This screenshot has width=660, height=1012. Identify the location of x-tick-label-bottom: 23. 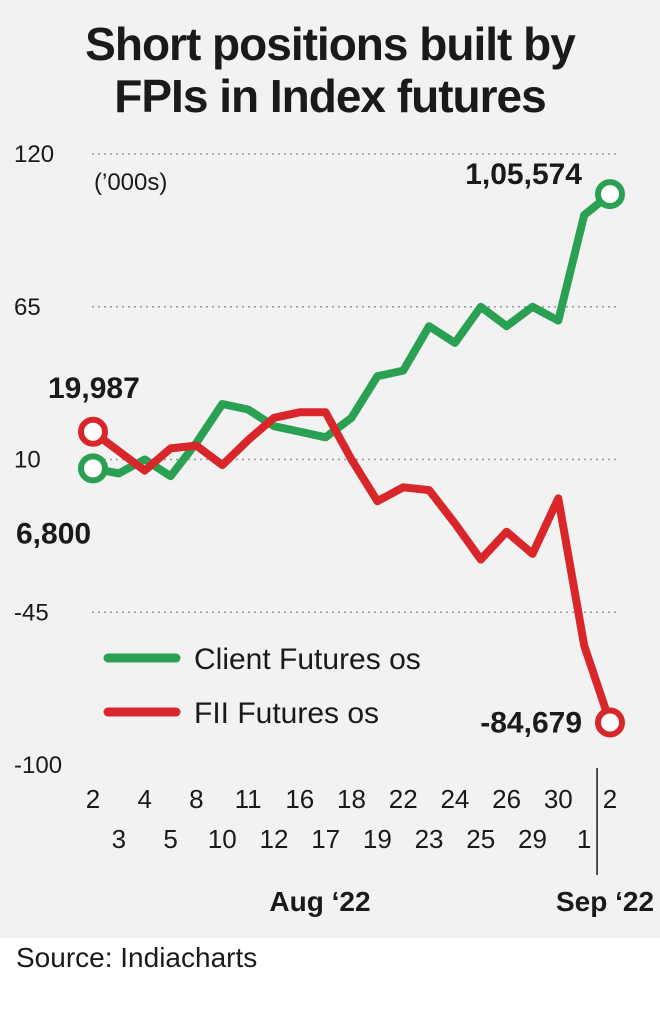
(429, 839).